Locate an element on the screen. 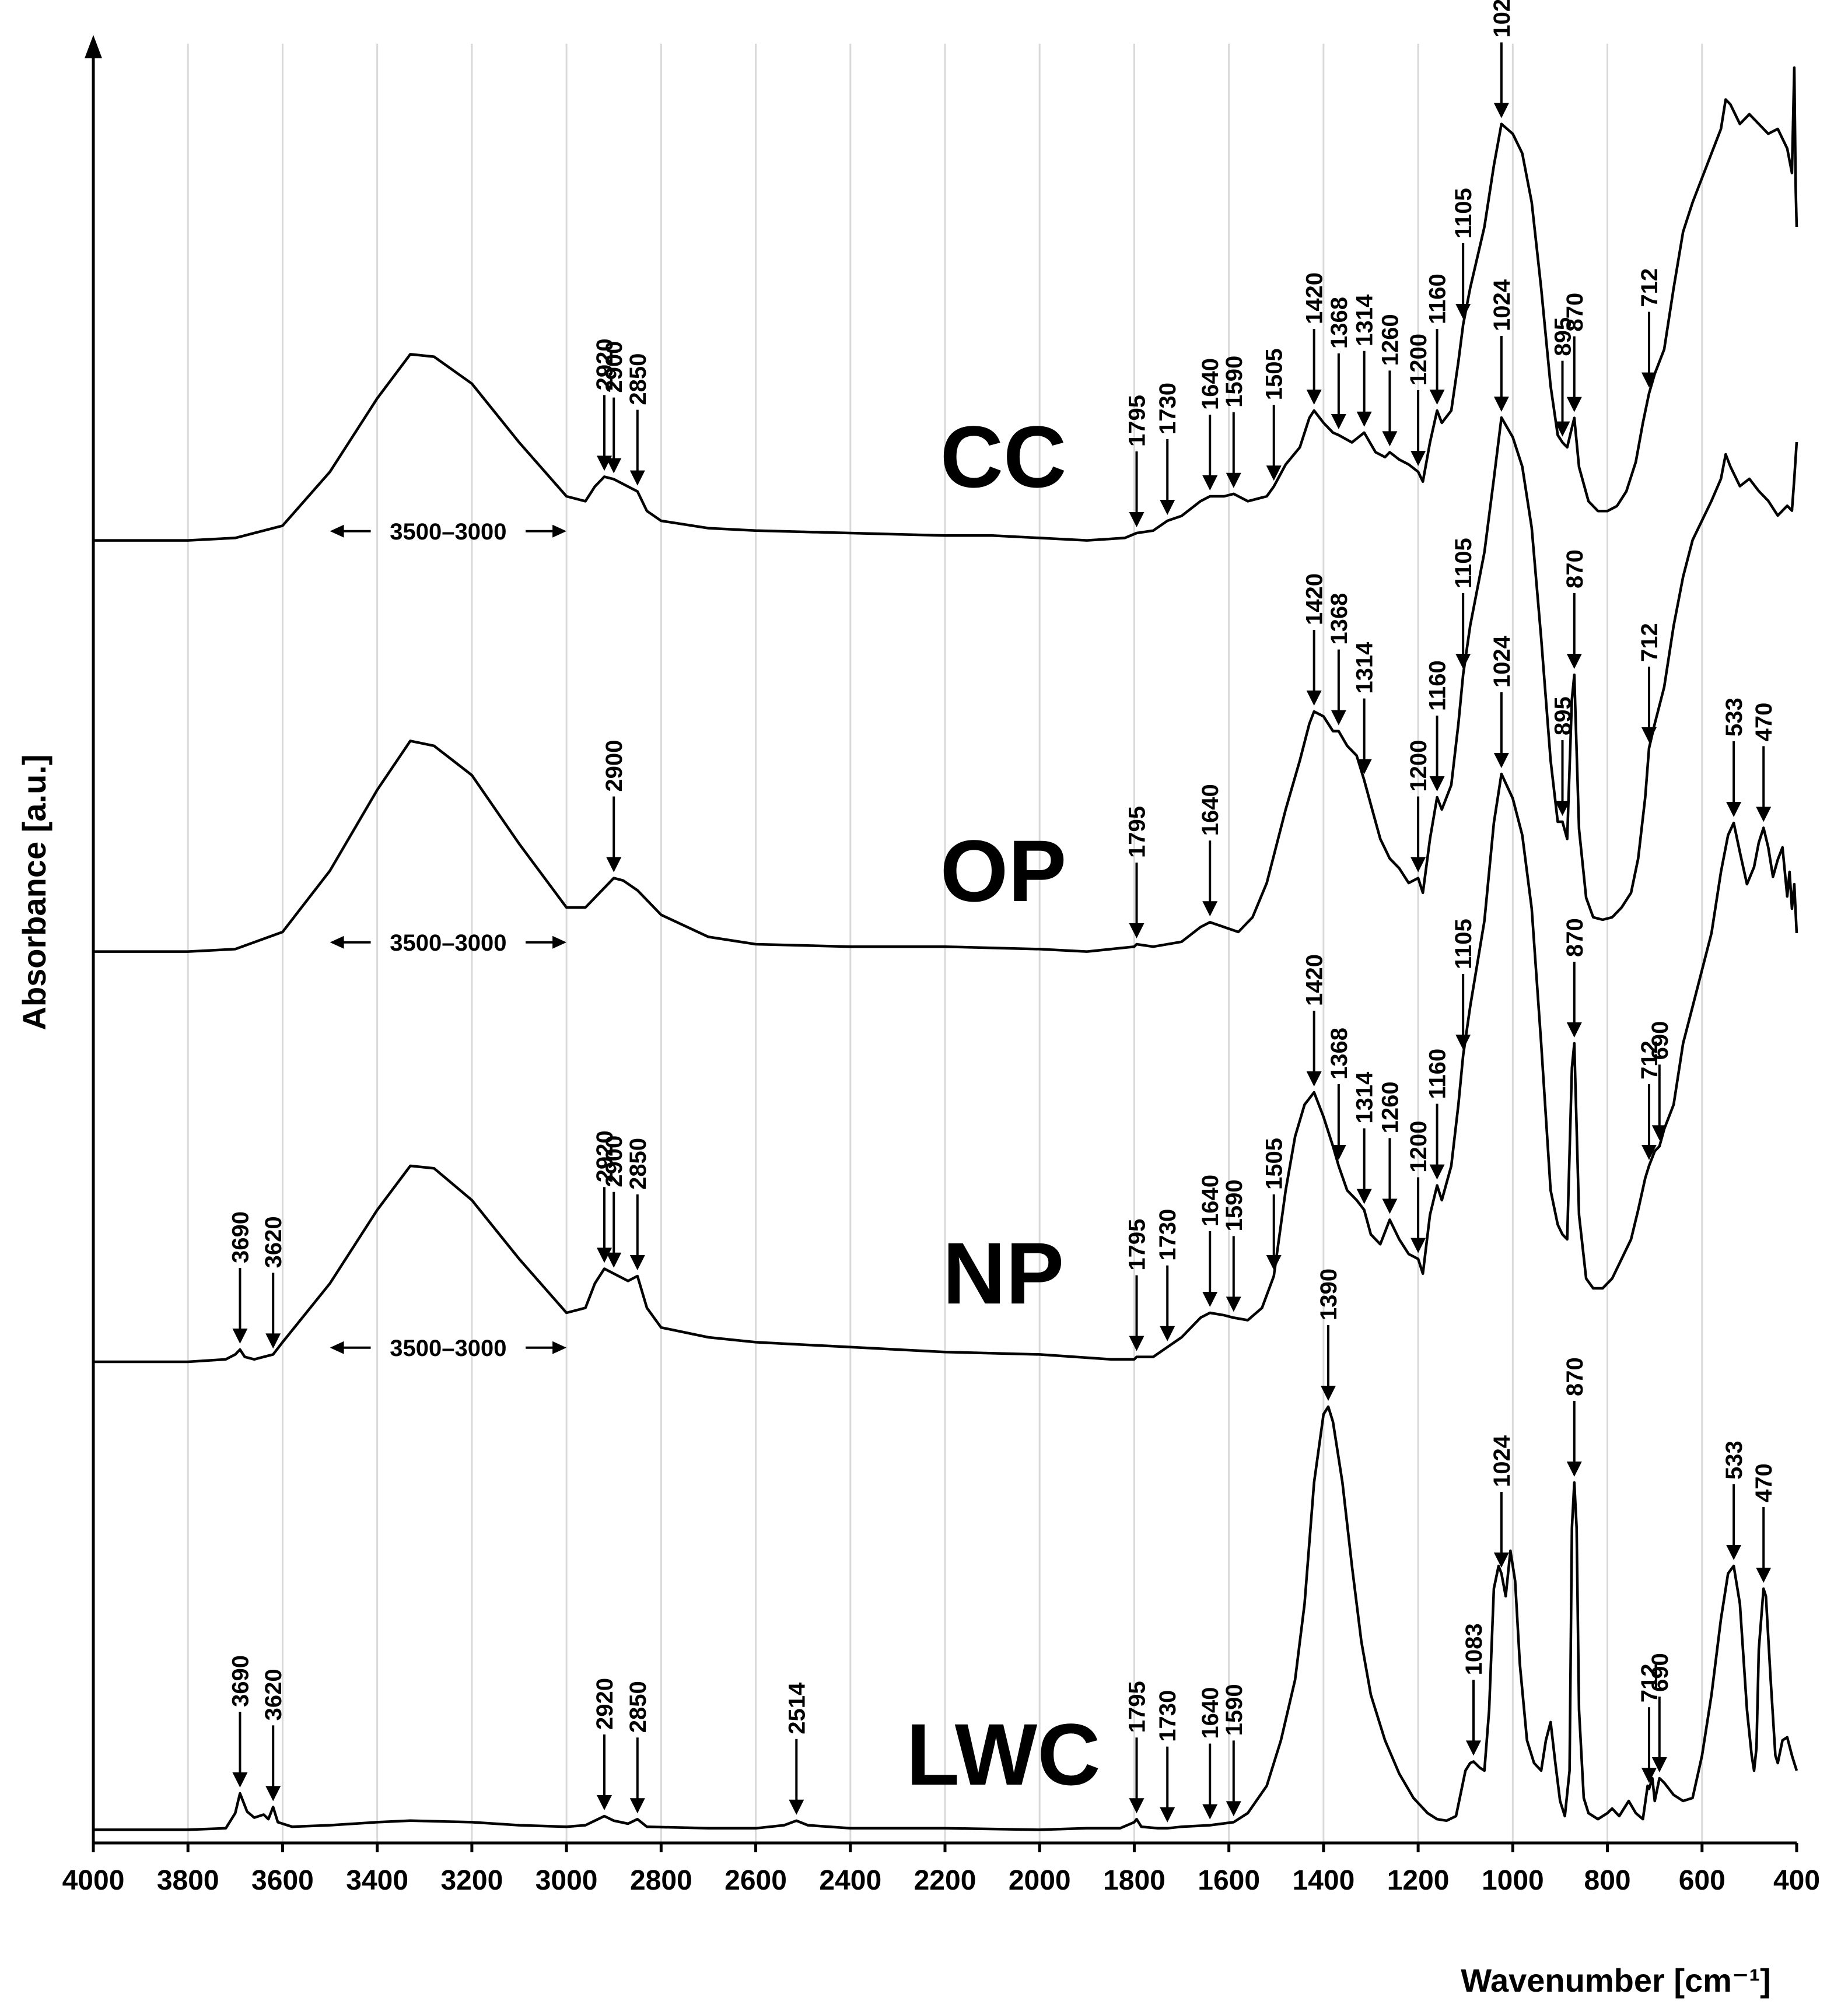 The image size is (1848, 2008). x-tick-label: 2600 is located at coordinates (755, 1880).